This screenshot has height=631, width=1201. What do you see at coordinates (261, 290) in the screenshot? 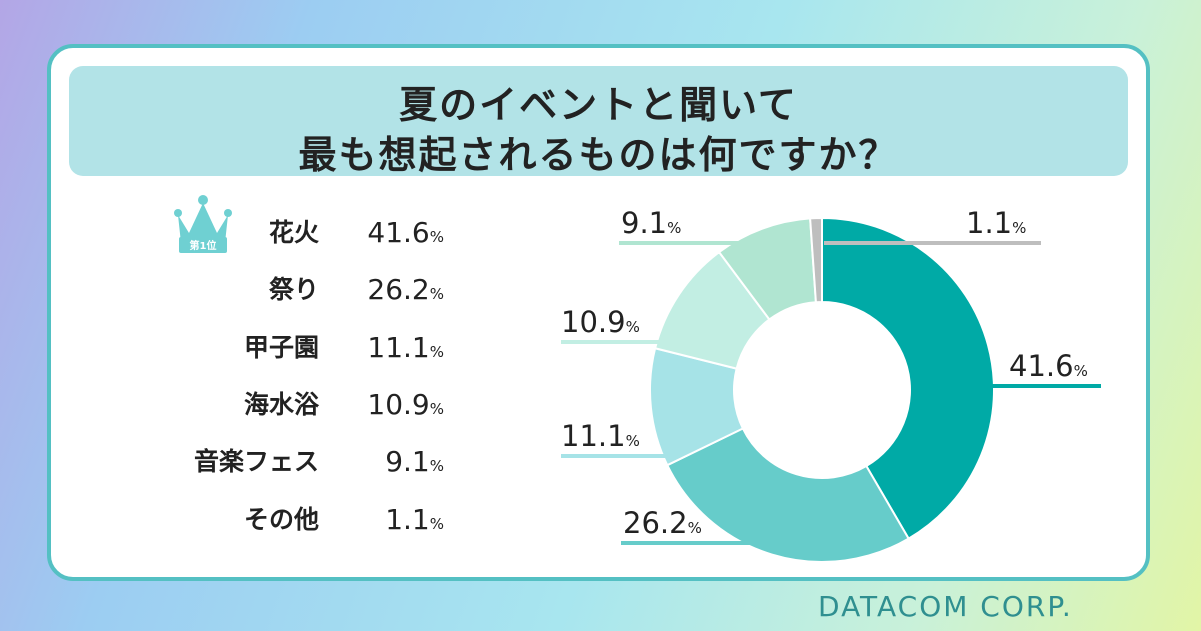
I see `legend-row: 祭り 26.2%` at bounding box center [261, 290].